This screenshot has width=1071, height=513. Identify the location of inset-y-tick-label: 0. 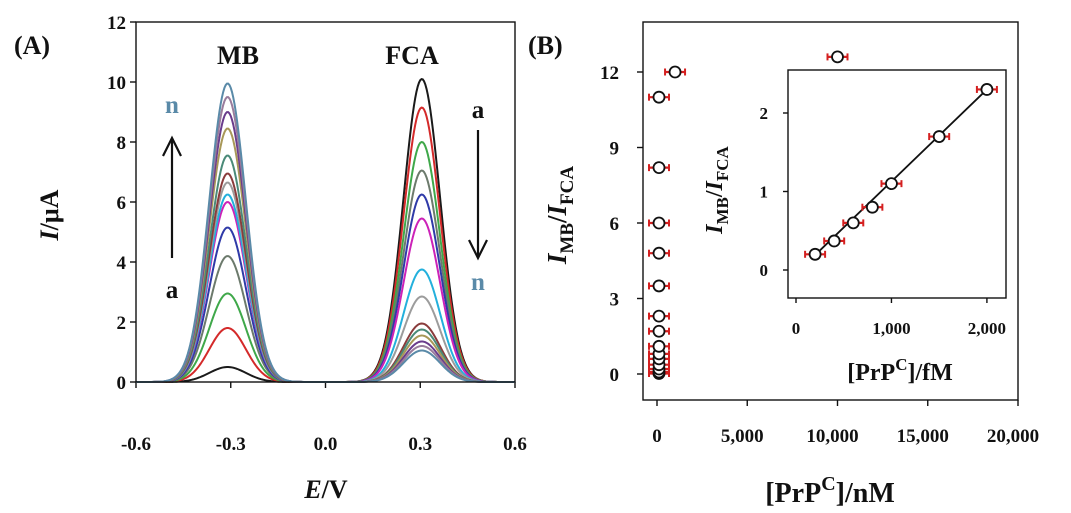
(764, 270).